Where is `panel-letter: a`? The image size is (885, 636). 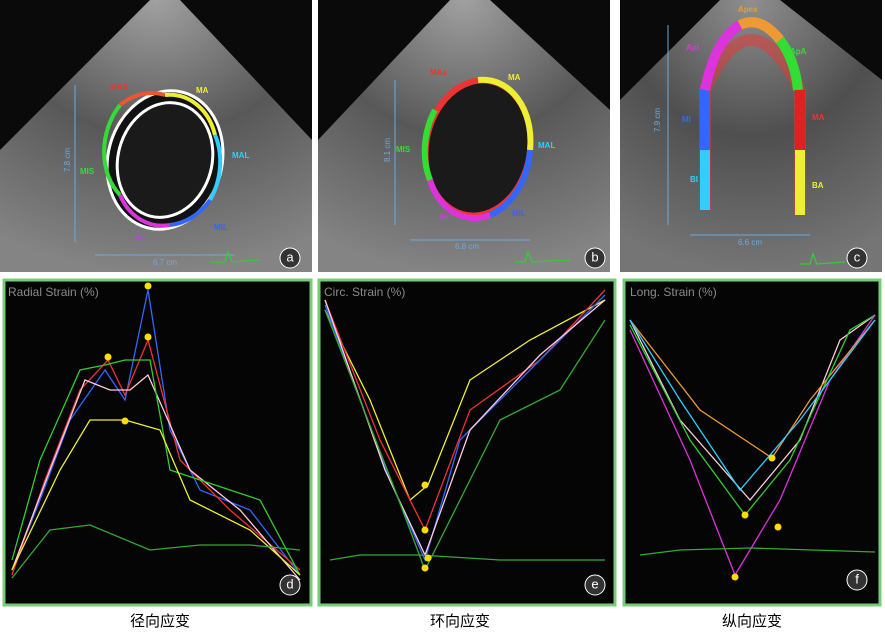 panel-letter: a is located at coordinates (290, 256).